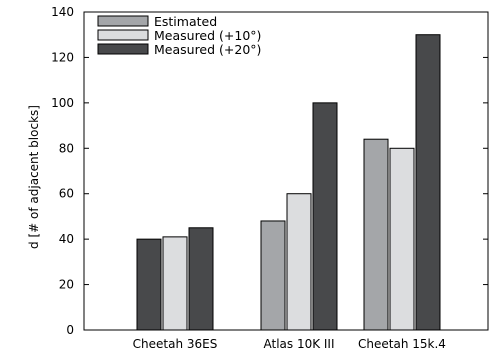 The image size is (499, 358). Describe the element at coordinates (62, 103) in the screenshot. I see `y-tick-label: 100` at that location.